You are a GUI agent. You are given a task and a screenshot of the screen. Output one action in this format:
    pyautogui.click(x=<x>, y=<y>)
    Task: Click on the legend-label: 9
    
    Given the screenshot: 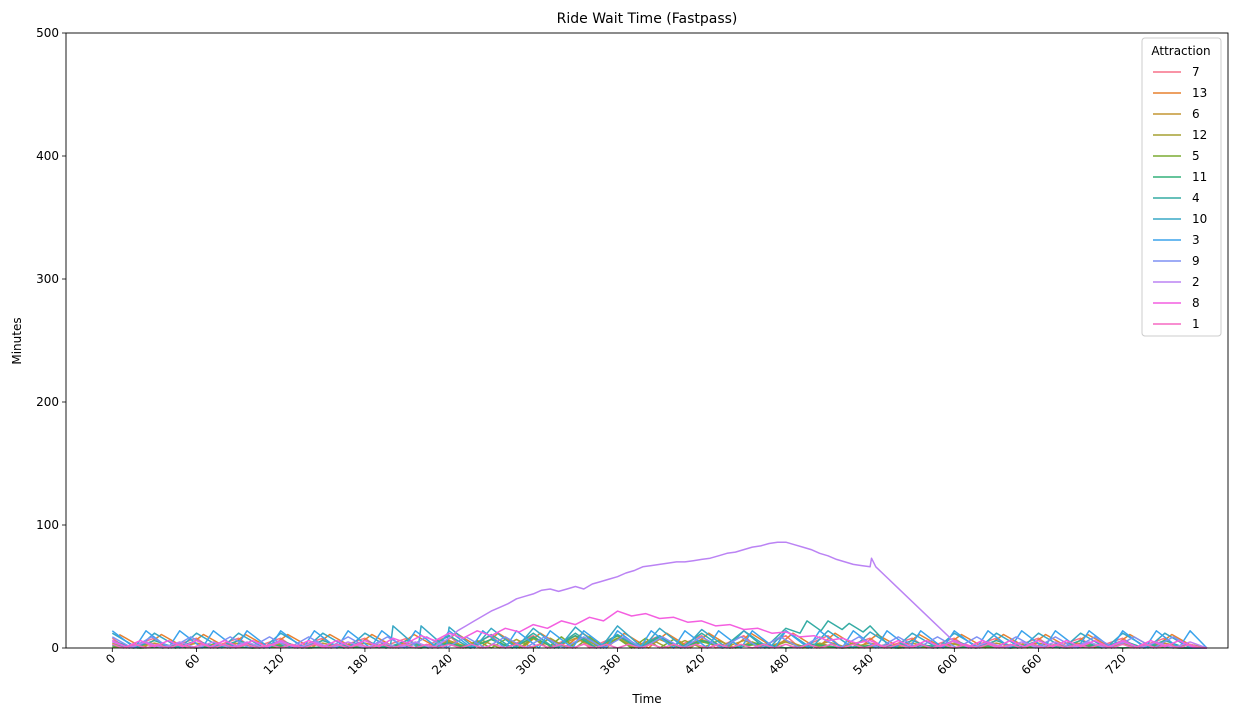 What is the action you would take?
    pyautogui.click(x=1196, y=261)
    